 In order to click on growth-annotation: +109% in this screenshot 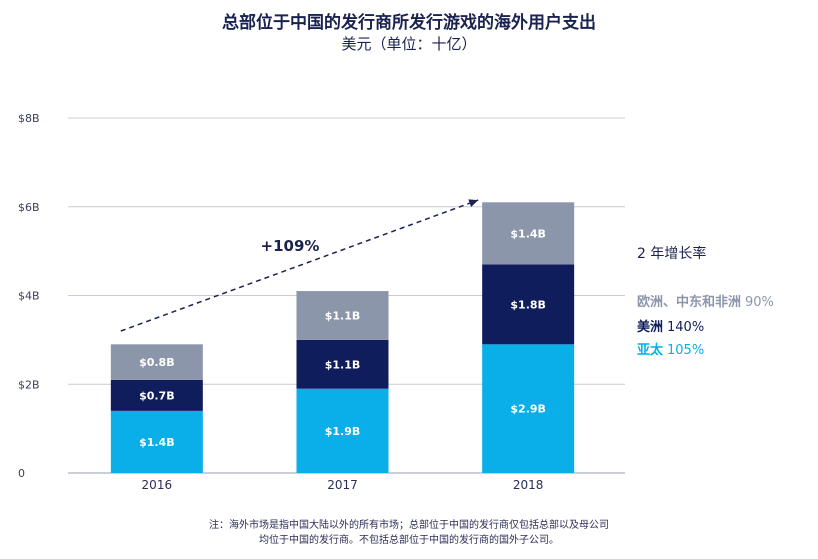, I will do `click(290, 246)`.